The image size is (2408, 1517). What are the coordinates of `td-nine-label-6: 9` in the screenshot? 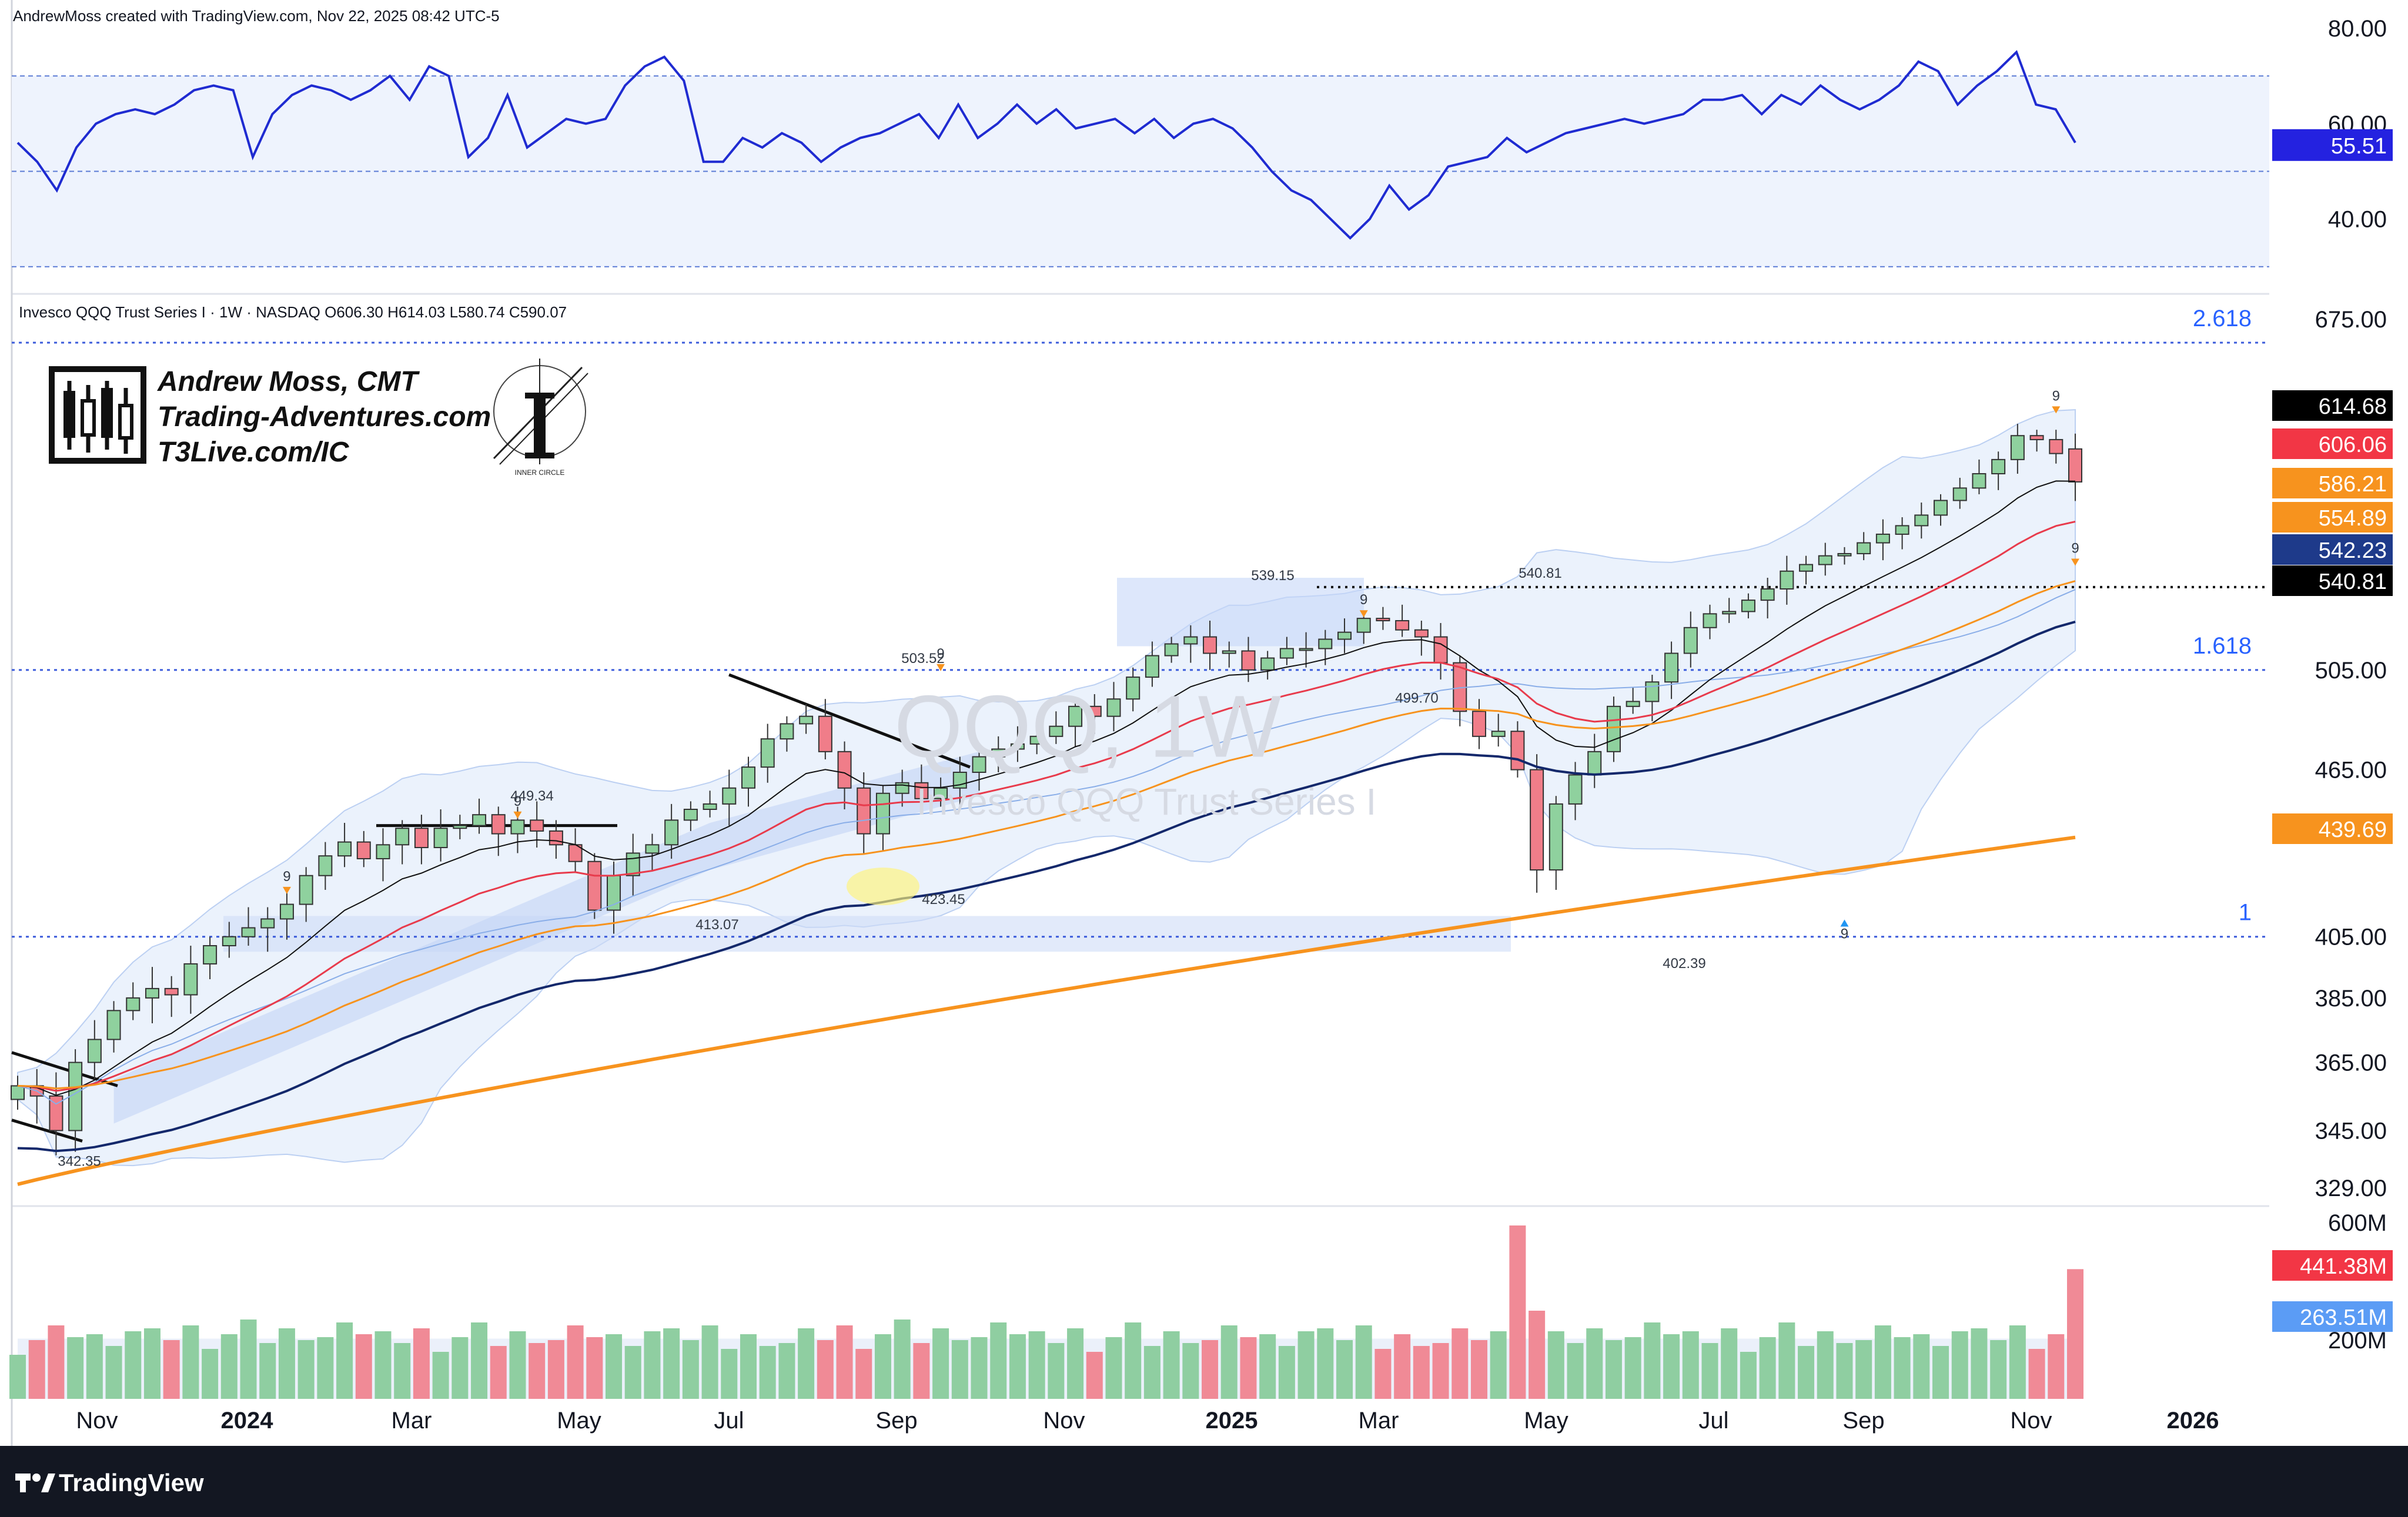 It's located at (1844, 934).